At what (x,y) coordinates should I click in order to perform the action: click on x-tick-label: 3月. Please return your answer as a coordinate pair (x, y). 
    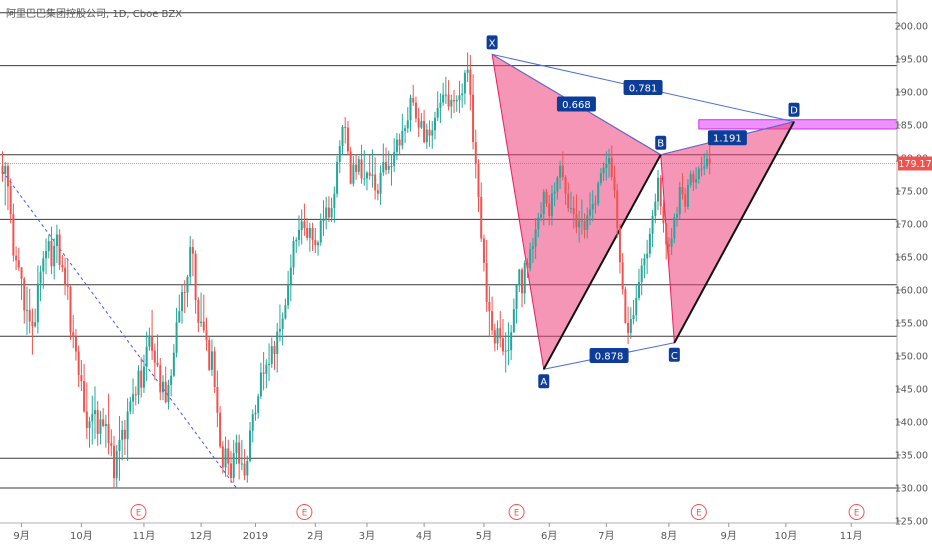
    Looking at the image, I should click on (367, 536).